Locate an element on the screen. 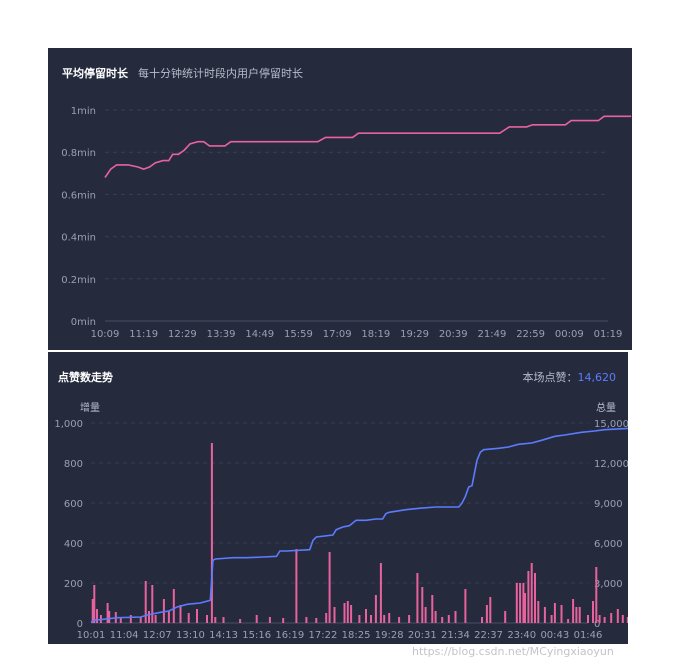 Image resolution: width=673 pixels, height=671 pixels. x-tick-label: 21:34 is located at coordinates (455, 635).